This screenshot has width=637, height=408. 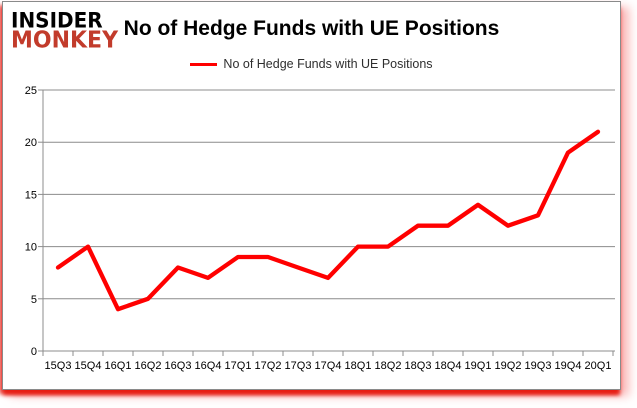 What do you see at coordinates (418, 366) in the screenshot?
I see `x-axis-label-18Q3: 18Q3` at bounding box center [418, 366].